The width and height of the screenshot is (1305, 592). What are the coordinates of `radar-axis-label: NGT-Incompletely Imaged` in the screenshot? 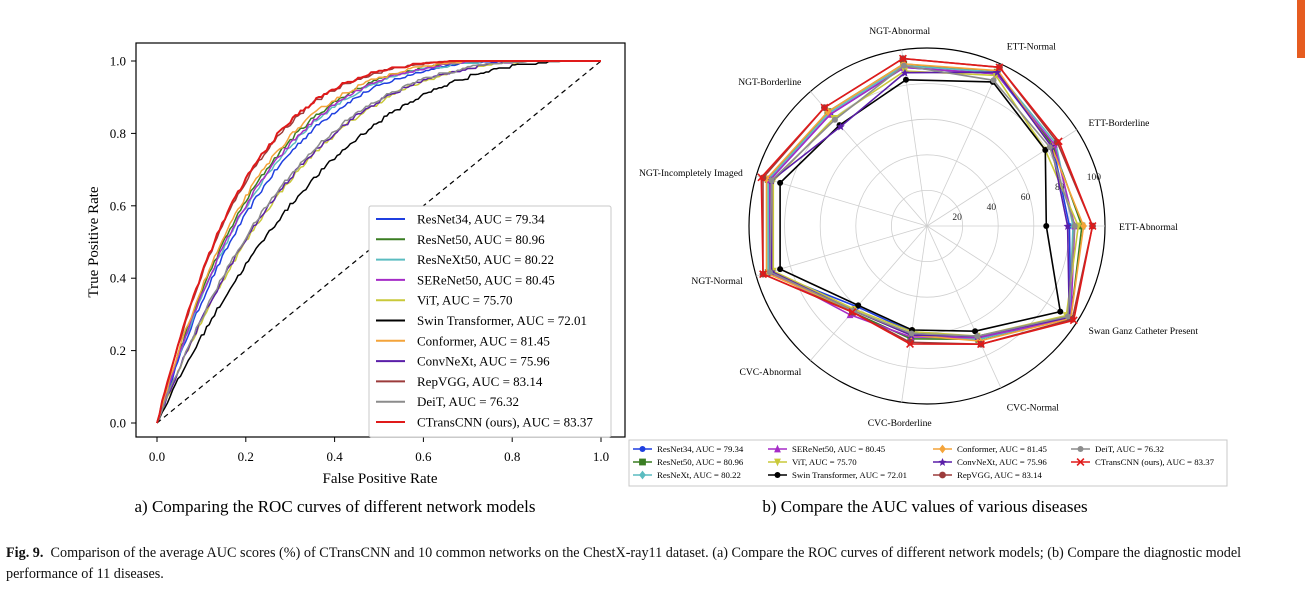 It's located at (691, 173).